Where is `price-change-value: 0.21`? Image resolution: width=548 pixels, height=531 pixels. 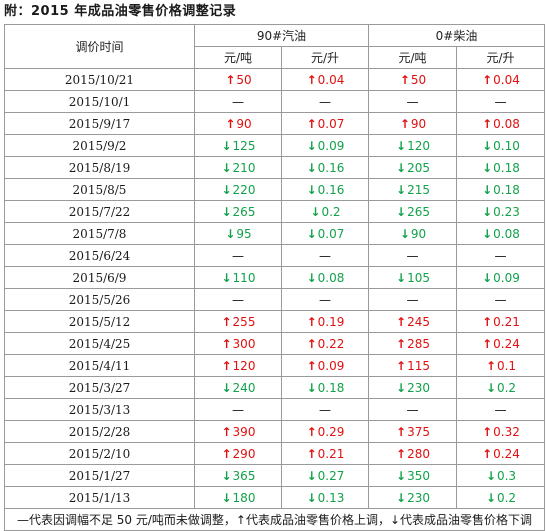 price-change-value: 0.21 is located at coordinates (506, 321).